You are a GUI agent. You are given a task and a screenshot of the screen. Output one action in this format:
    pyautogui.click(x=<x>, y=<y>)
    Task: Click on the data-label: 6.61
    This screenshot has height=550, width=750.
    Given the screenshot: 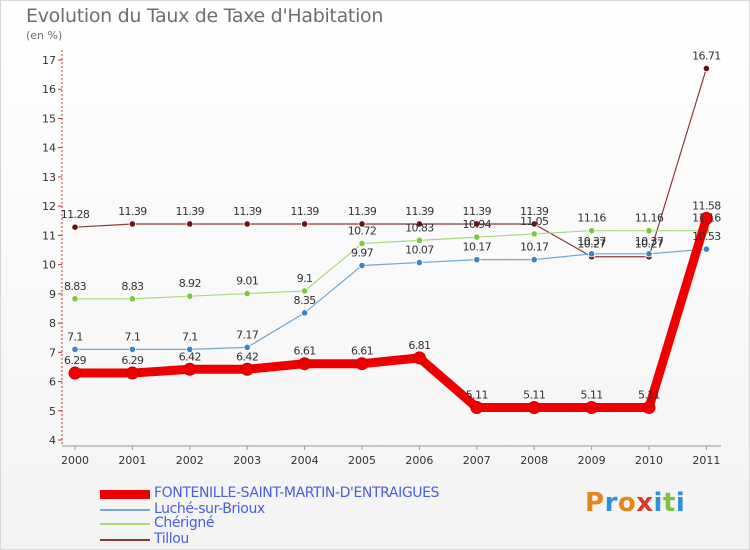 What is the action you would take?
    pyautogui.click(x=362, y=351)
    